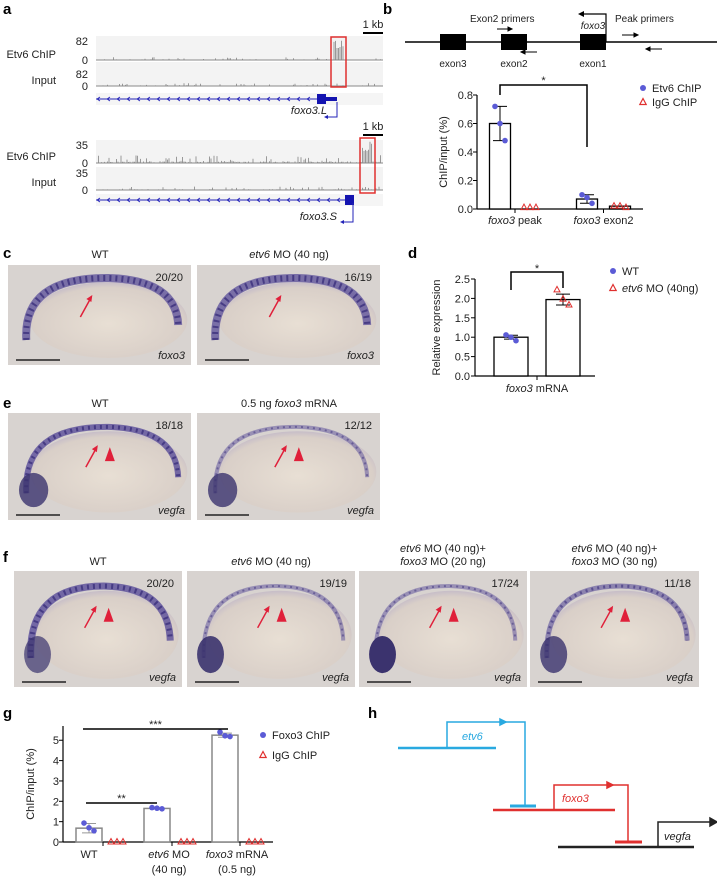 The width and height of the screenshot is (717, 877). Describe the element at coordinates (242, 562) in the screenshot. I see `image-title-italic: etv6` at that location.